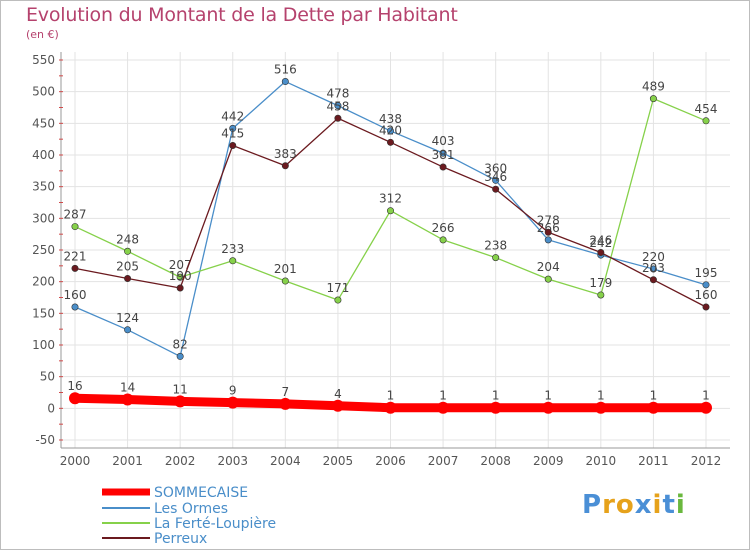  Describe the element at coordinates (625, 505) in the screenshot. I see `logo-letter: o` at that location.